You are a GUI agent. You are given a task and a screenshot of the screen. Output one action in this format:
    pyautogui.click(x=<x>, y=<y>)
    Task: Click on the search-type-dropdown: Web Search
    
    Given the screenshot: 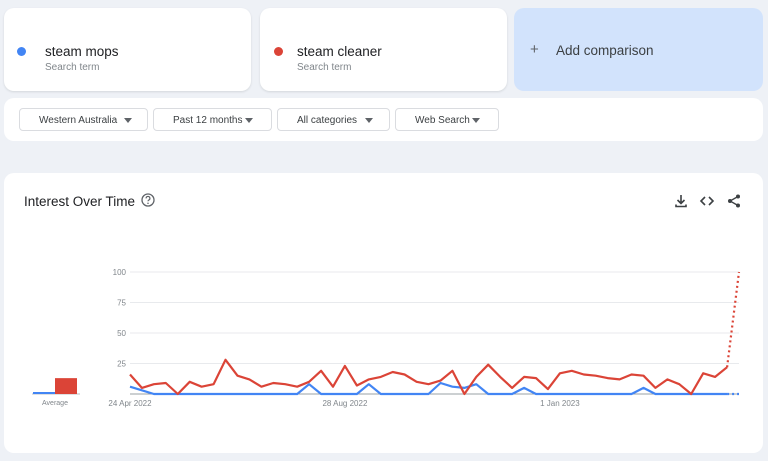 What is the action you would take?
    pyautogui.click(x=447, y=119)
    